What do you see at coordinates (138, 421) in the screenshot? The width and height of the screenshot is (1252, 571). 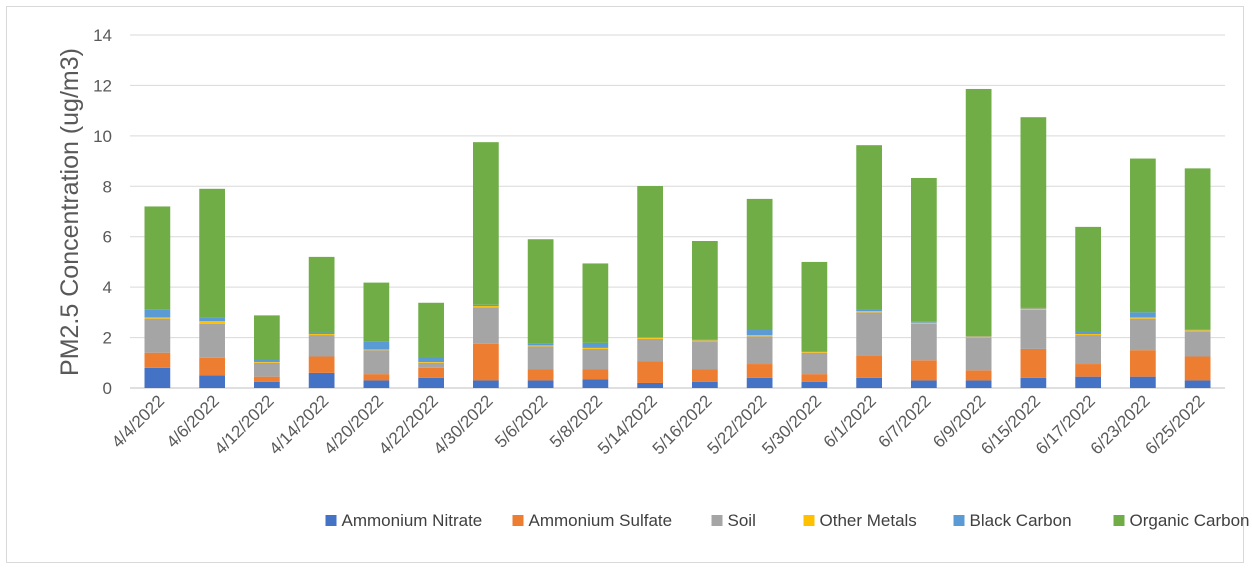 I see `x-tick-label: 4/4/2022` at bounding box center [138, 421].